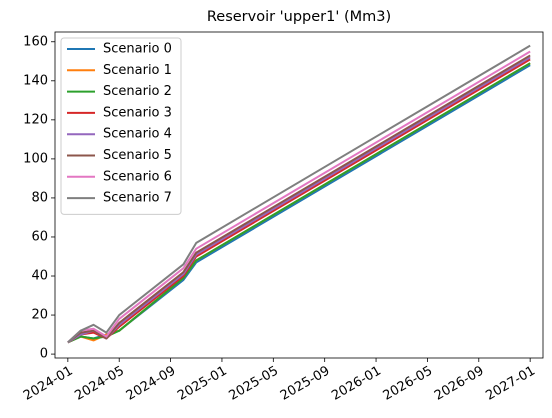 The height and width of the screenshot is (418, 552). Describe the element at coordinates (299, 17) in the screenshot. I see `chart-title: Reservoir 'upper1' (Mm3)` at that location.